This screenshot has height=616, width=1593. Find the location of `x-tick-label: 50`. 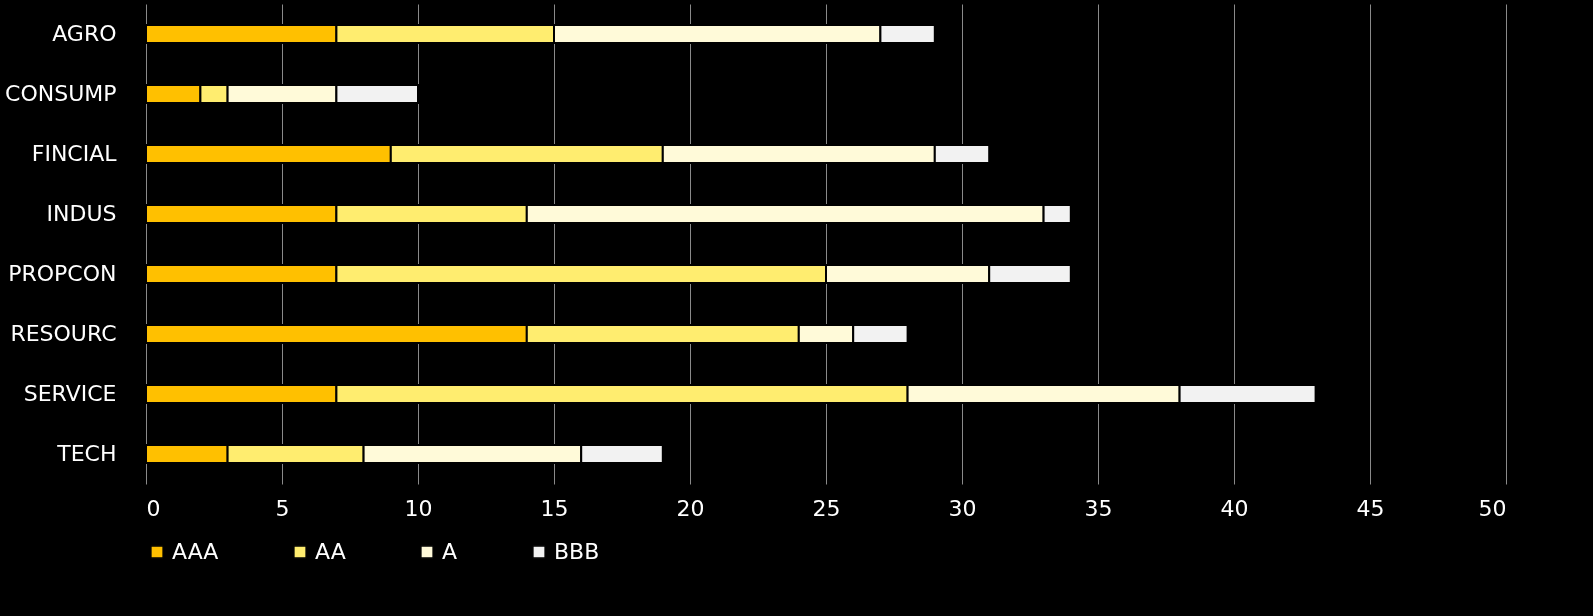

x-tick-label: 50 is located at coordinates (1492, 508).